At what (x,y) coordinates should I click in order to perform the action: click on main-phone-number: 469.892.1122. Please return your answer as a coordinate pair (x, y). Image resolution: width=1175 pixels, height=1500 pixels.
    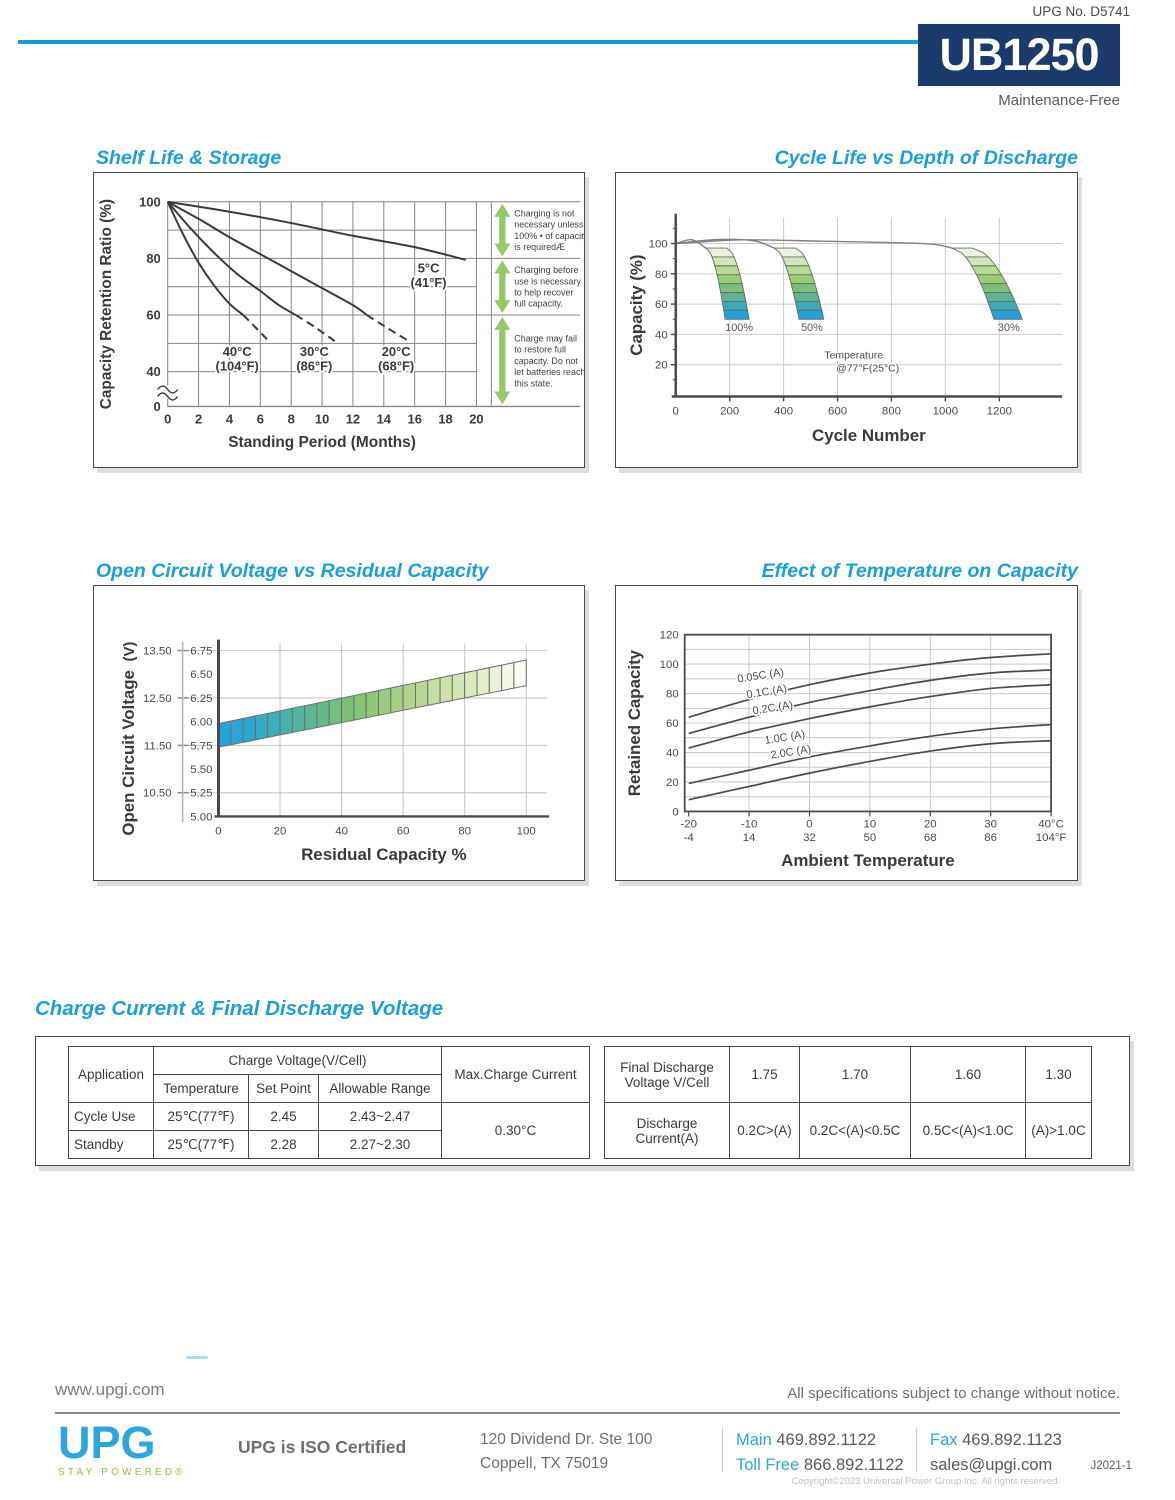
    Looking at the image, I should click on (826, 1440).